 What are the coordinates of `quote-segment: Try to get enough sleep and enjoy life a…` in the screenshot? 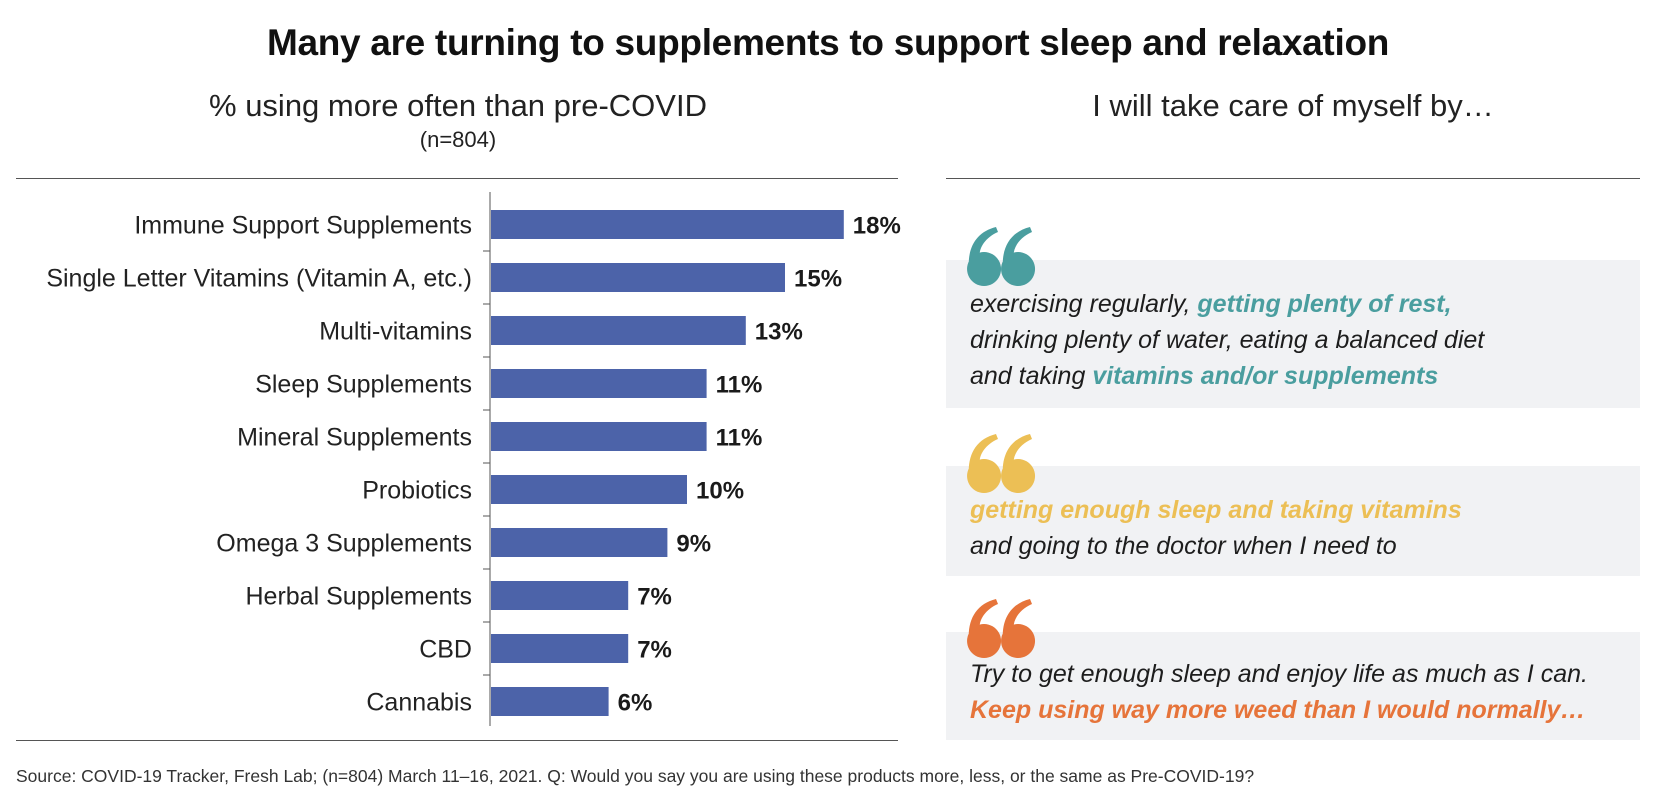 It's located at (1279, 674).